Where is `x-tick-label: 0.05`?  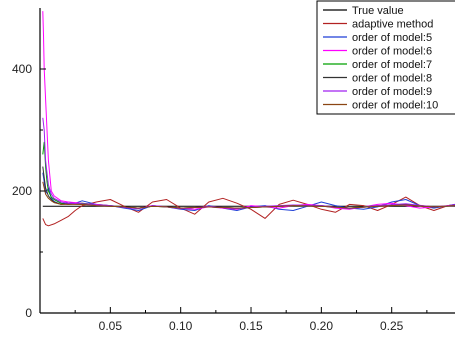
x-tick-label: 0.05 is located at coordinates (111, 326).